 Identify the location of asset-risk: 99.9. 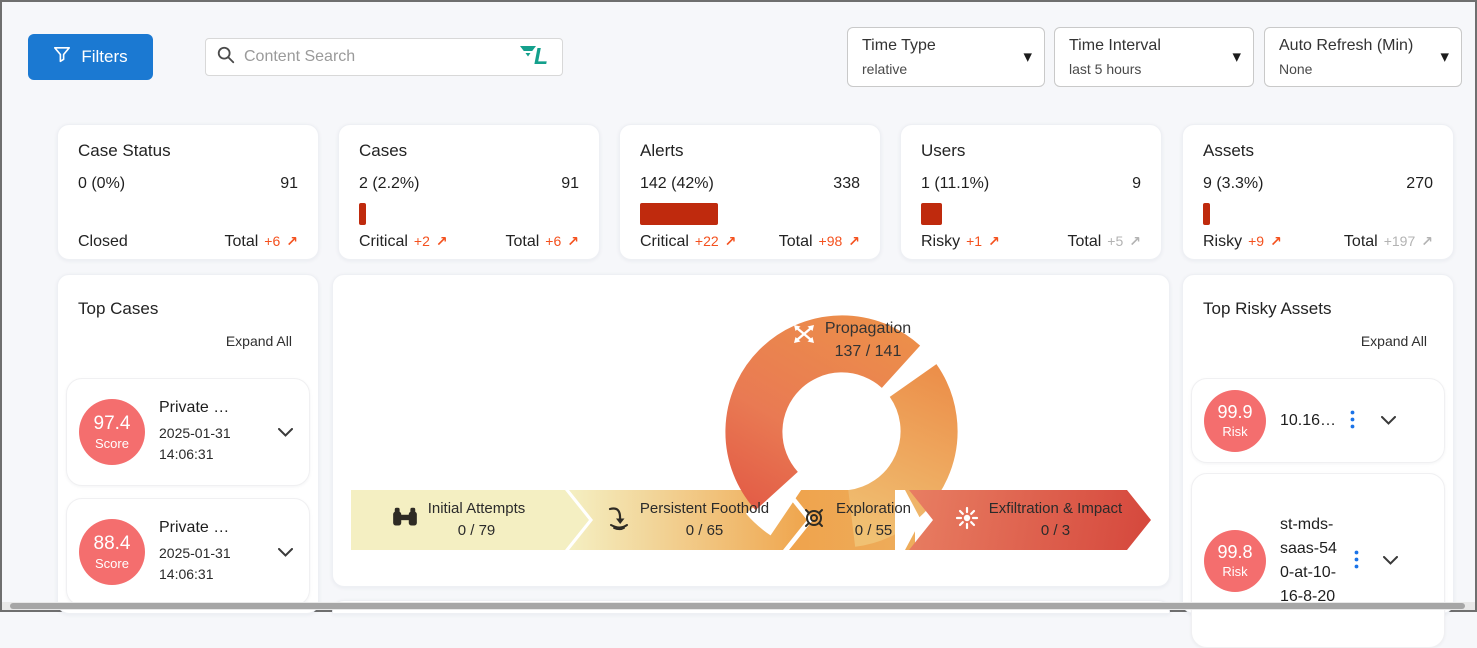
(1235, 412).